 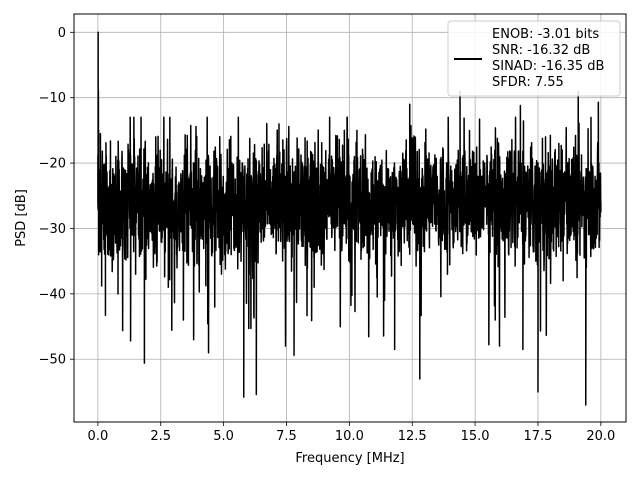 I want to click on y-tick-label: −40, so click(x=52, y=294).